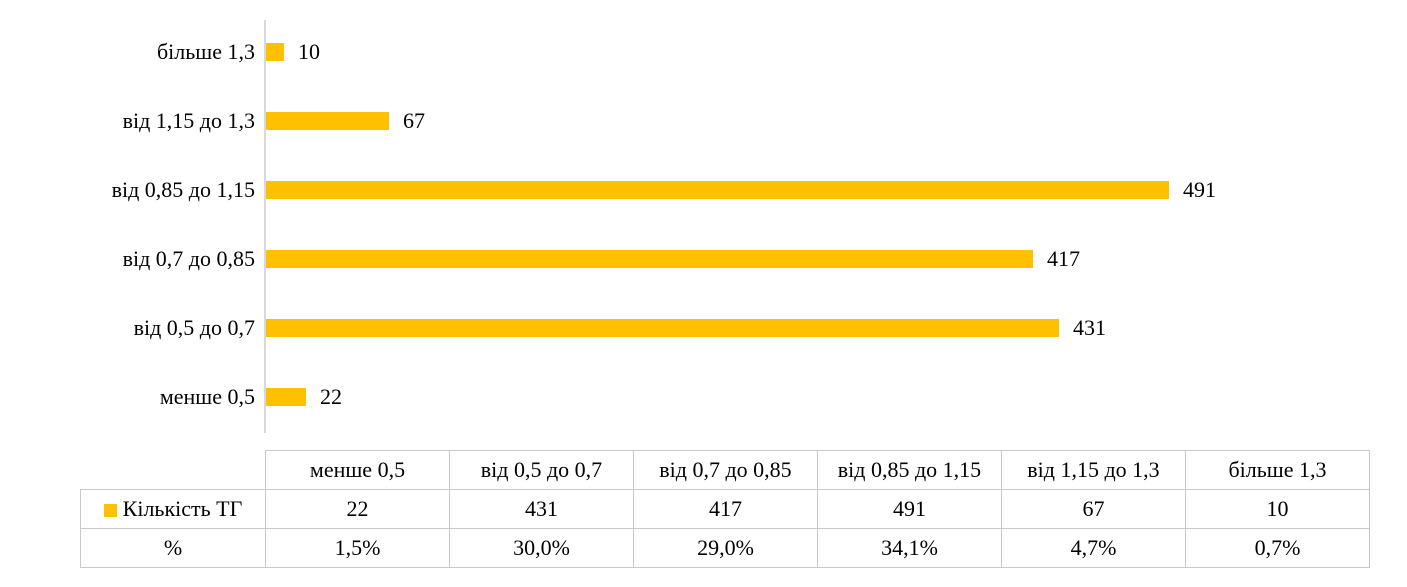  Describe the element at coordinates (183, 189) in the screenshot. I see `category-label: від 0,85 до 1,15` at that location.